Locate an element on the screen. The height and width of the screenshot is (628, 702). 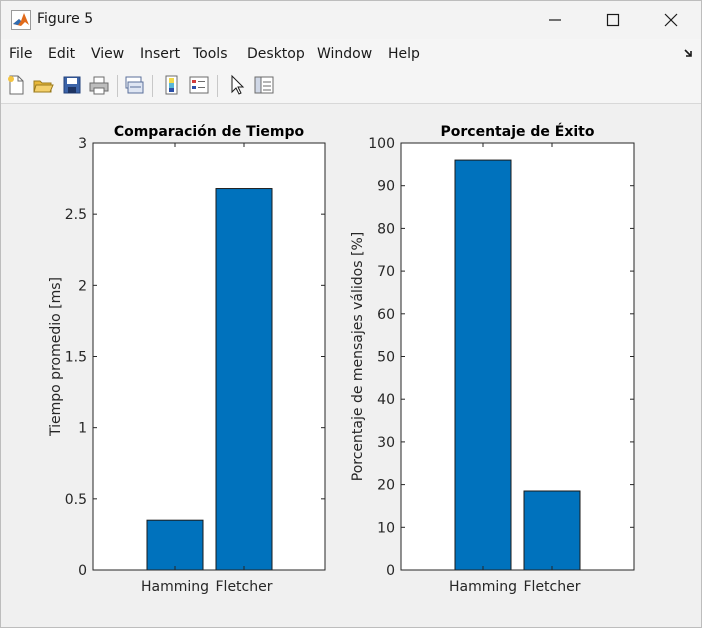
dock-arrow-icon is located at coordinates (689, 53).